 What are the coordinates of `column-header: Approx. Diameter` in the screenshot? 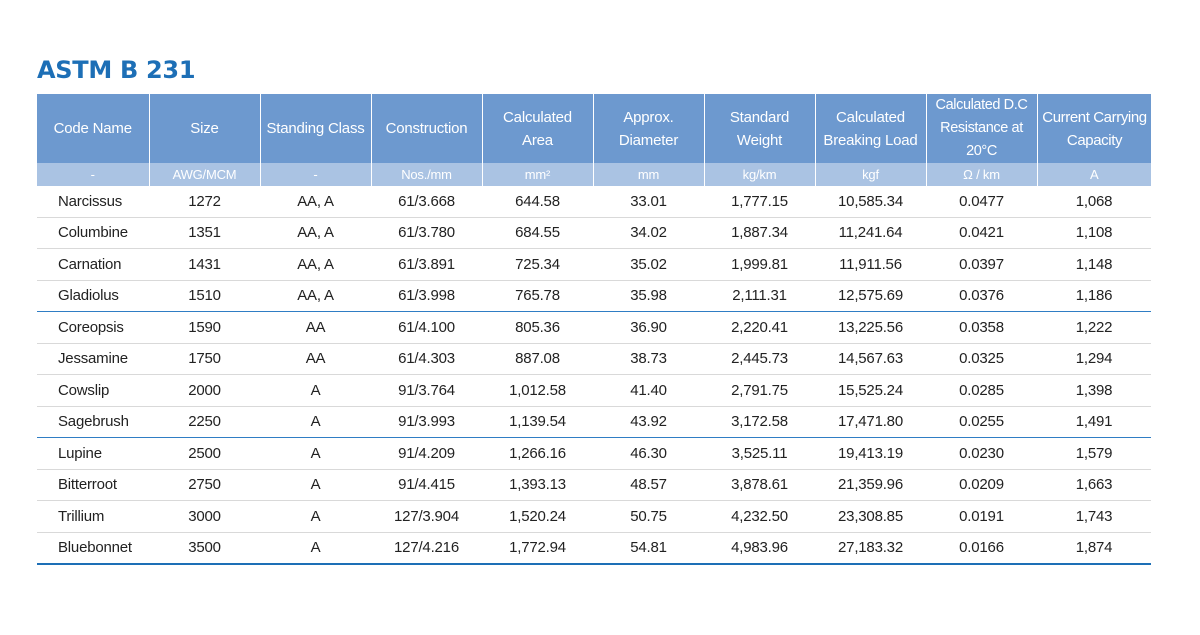 It's located at (648, 128).